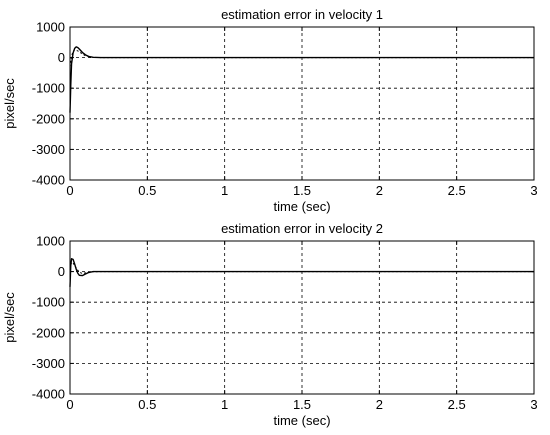  Describe the element at coordinates (302, 228) in the screenshot. I see `chart-title: estimation error in velocity 2` at that location.